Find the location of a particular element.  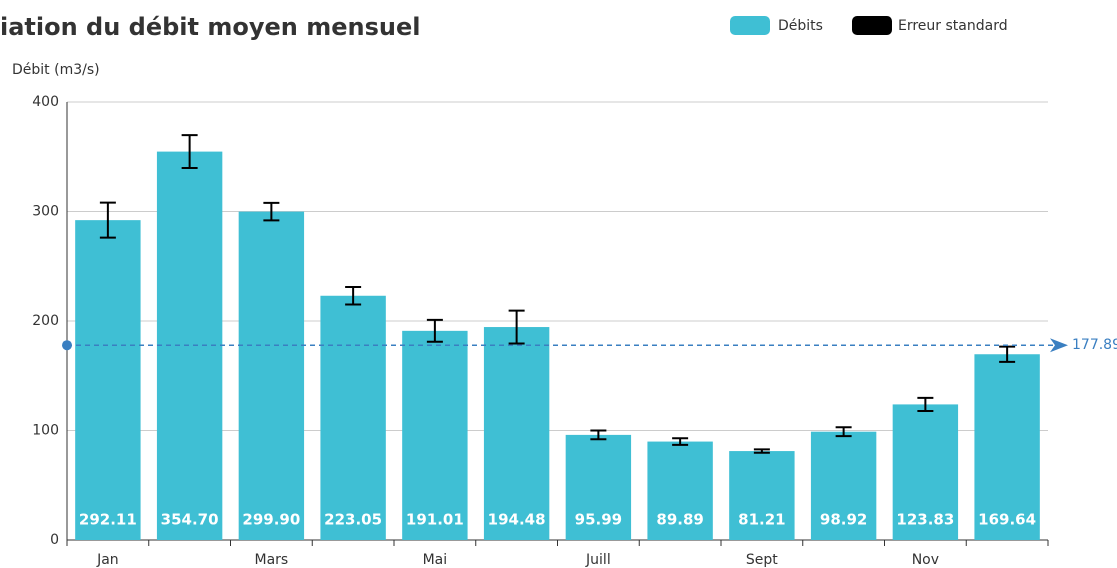

value-label: 98.92 is located at coordinates (843, 520).